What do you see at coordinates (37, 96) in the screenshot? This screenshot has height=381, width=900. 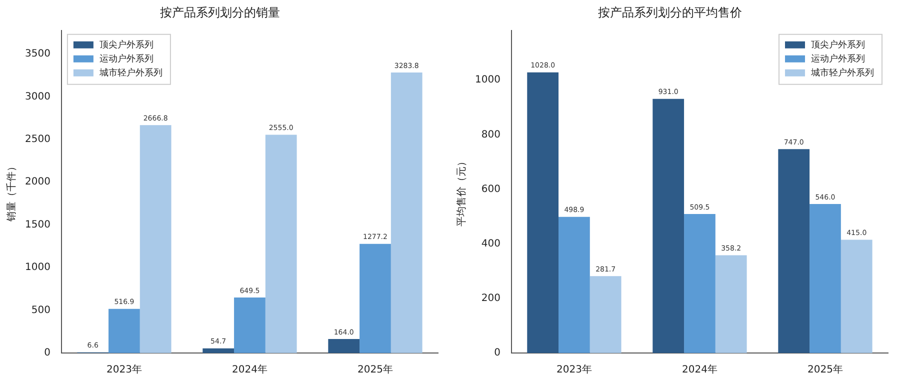 I see `y-tick-label: 3000` at bounding box center [37, 96].